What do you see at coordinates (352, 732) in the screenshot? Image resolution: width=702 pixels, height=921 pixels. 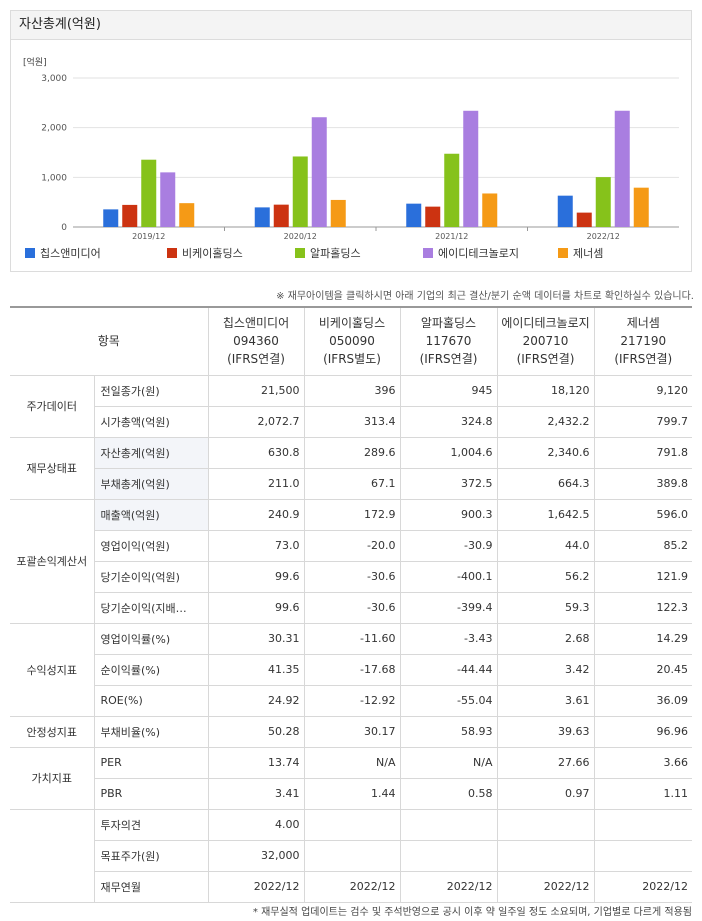 I see `value-cell: 30.17` at bounding box center [352, 732].